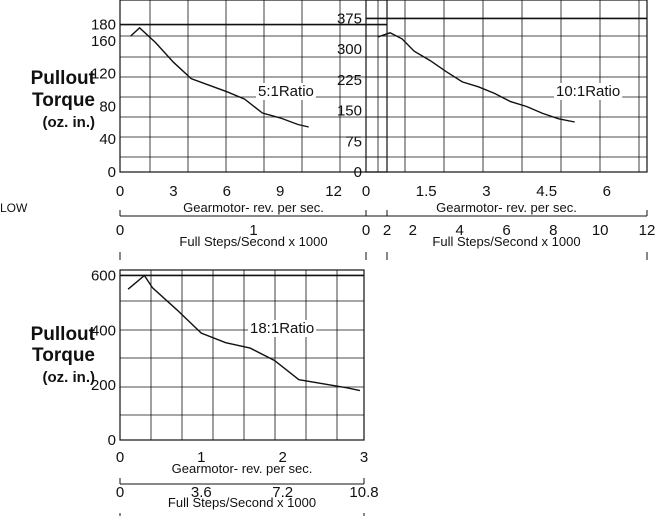 This screenshot has width=664, height=516. Describe the element at coordinates (103, 41) in the screenshot. I see `y-tick-label: 160` at that location.